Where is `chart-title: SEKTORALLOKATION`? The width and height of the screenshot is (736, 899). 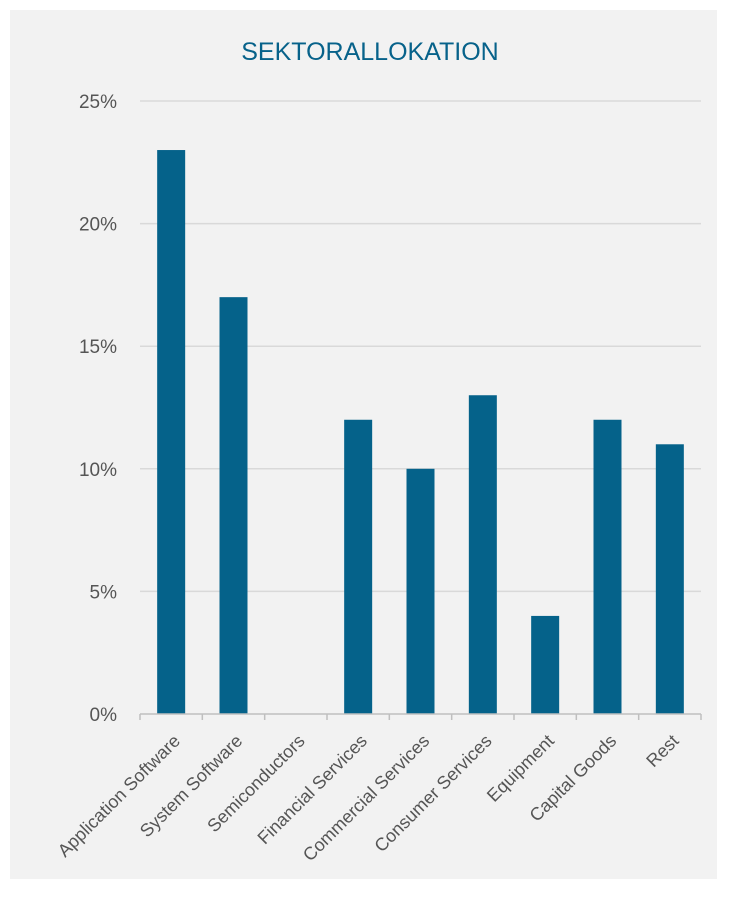 chart-title: SEKTORALLOKATION is located at coordinates (369, 52).